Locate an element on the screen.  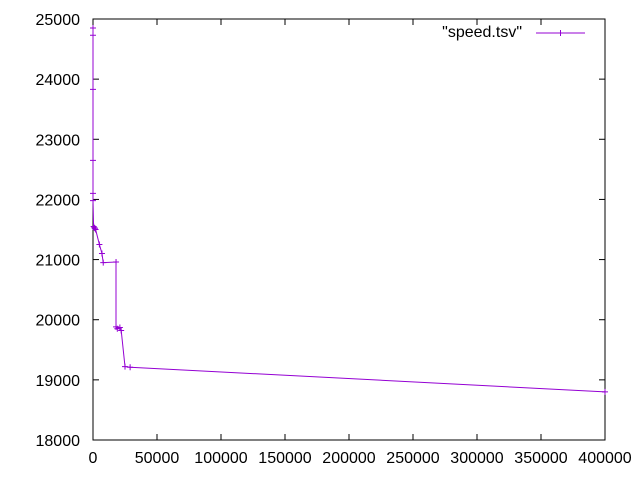
xtick-label-250000: 250000 is located at coordinates (412, 458).